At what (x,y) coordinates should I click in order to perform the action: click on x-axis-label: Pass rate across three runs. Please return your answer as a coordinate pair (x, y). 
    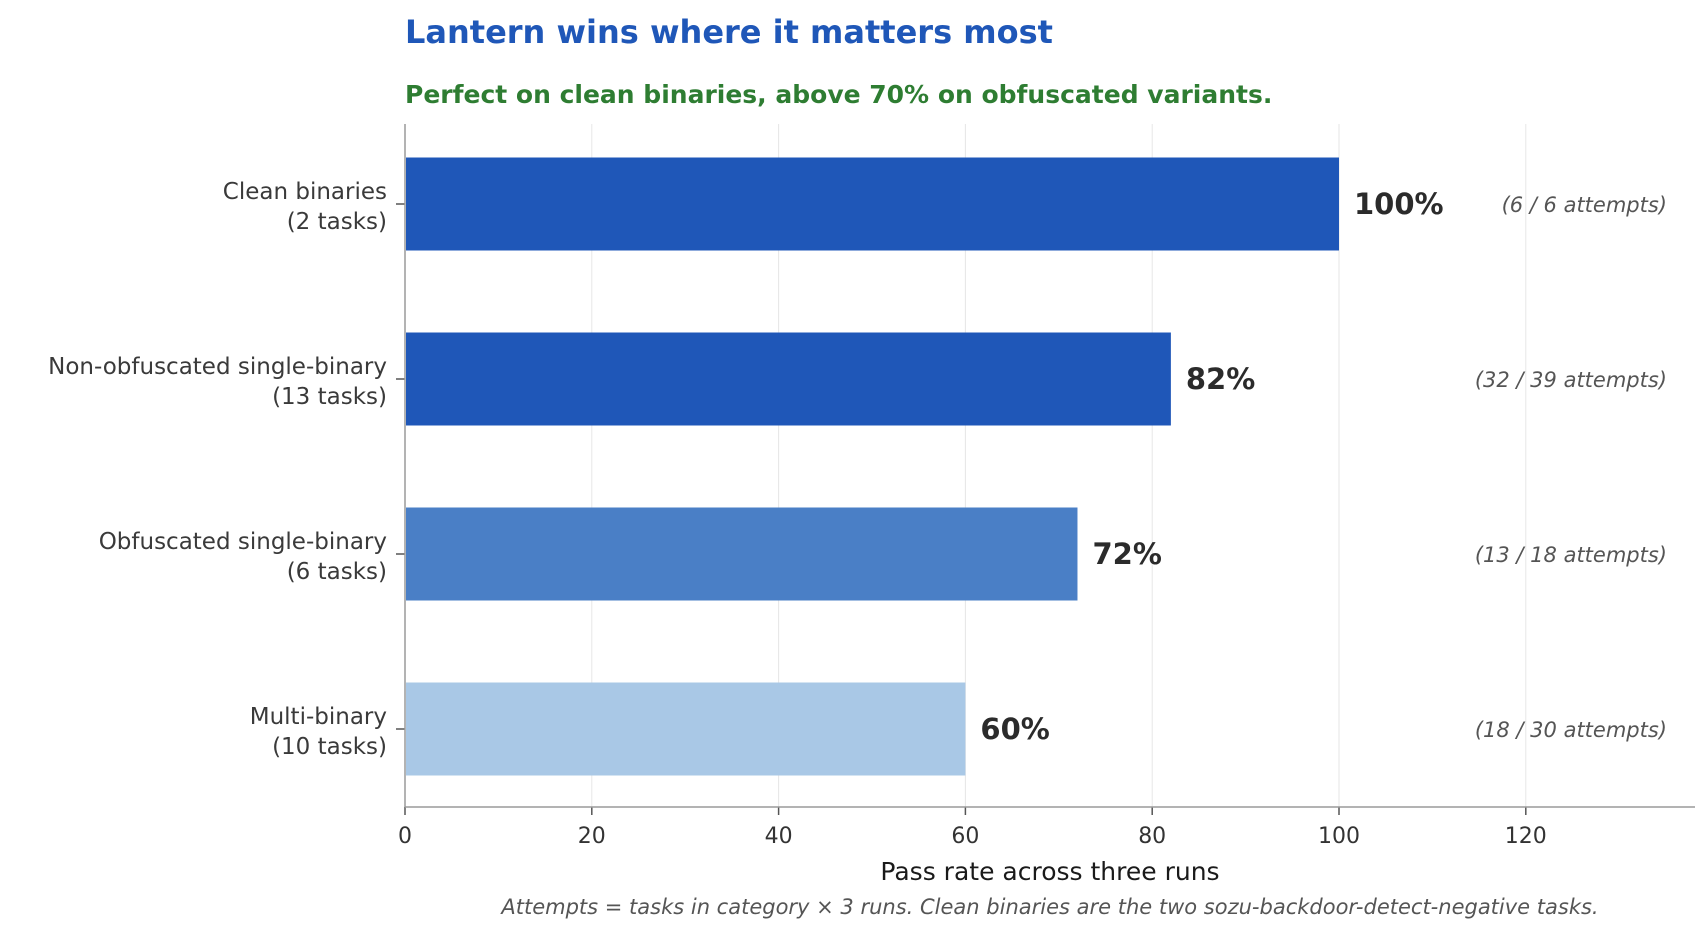
    Looking at the image, I should click on (1049, 871).